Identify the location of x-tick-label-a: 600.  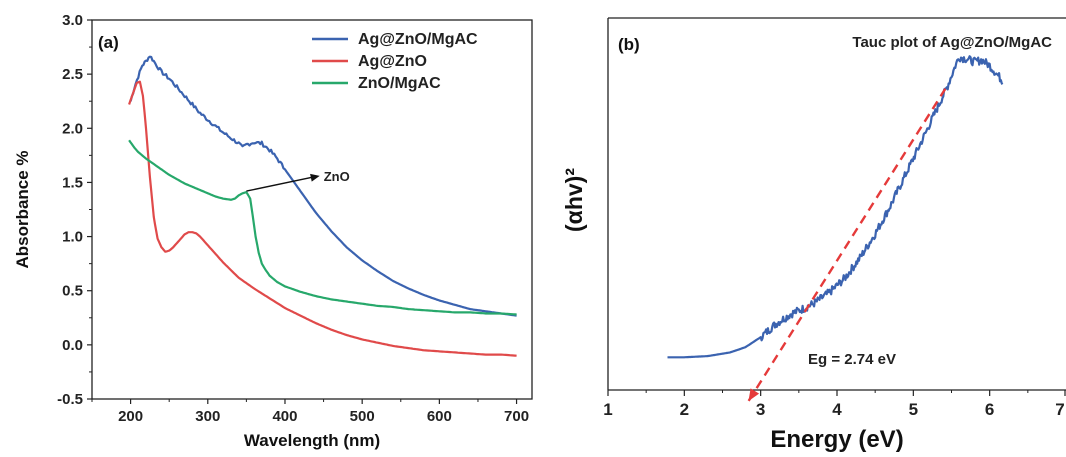
(439, 416).